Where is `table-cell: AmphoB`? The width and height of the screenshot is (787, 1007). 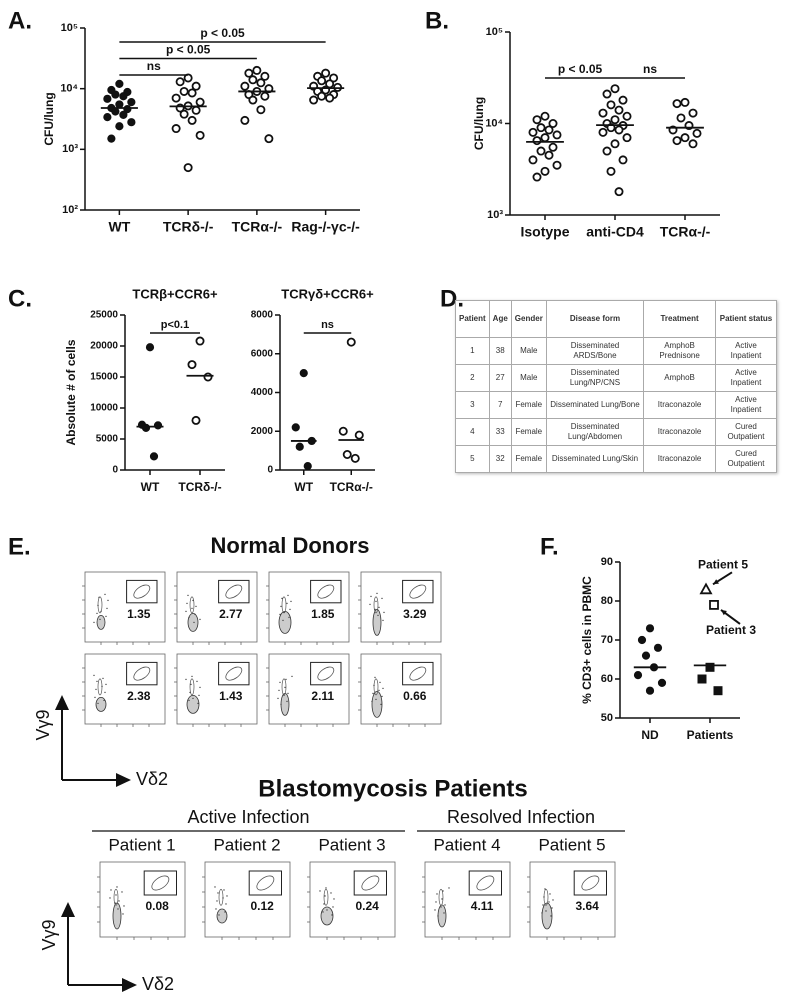
table-cell: AmphoB is located at coordinates (679, 378).